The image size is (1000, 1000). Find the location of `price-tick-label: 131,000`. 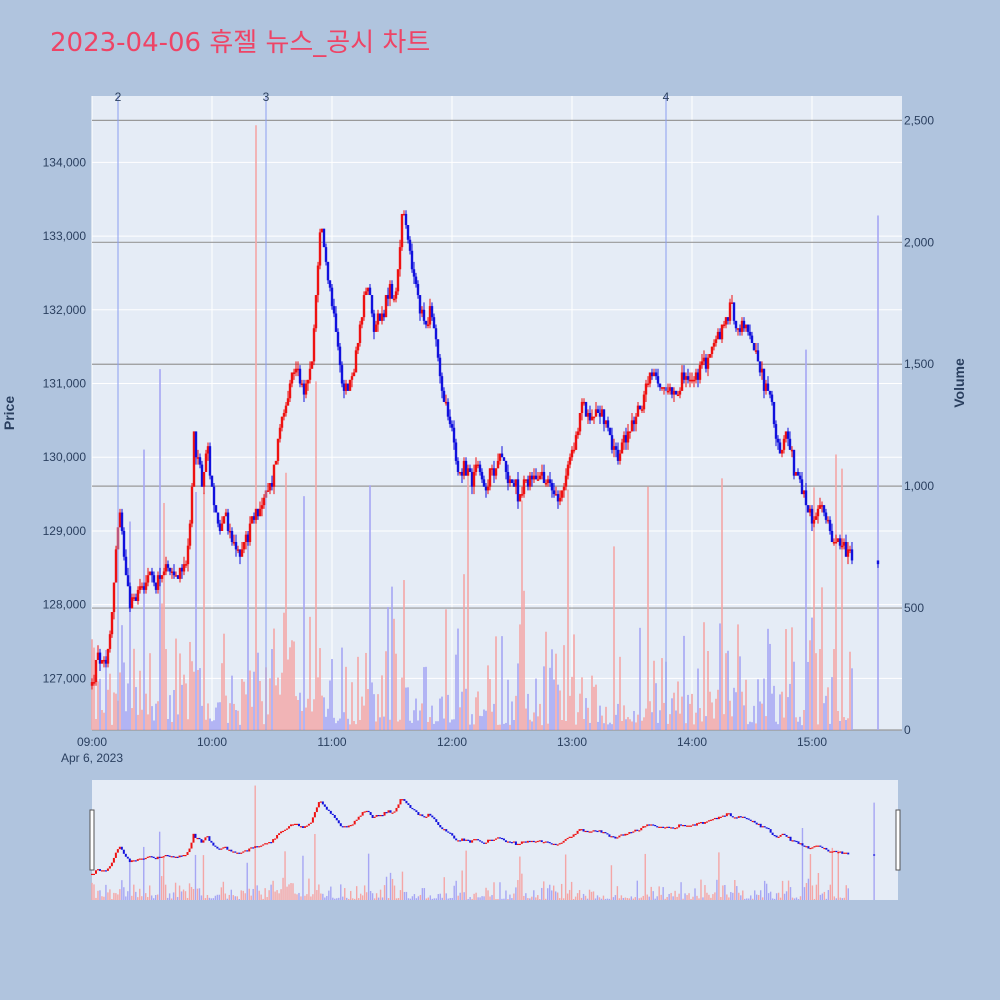

price-tick-label: 131,000 is located at coordinates (65, 384).